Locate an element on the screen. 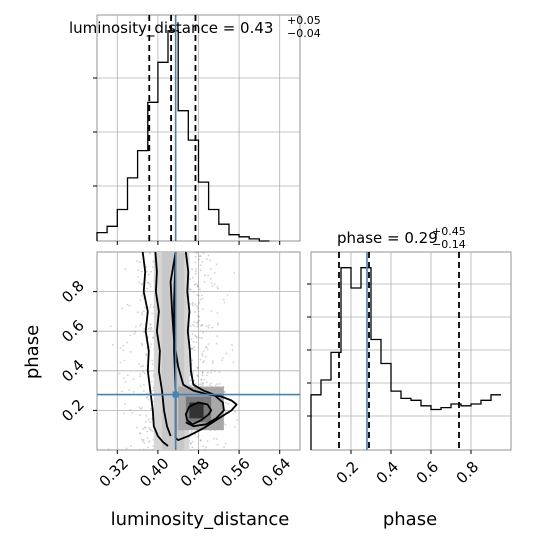 The width and height of the screenshot is (550, 550). y-tick-label-phase: 0.6 is located at coordinates (73, 331).